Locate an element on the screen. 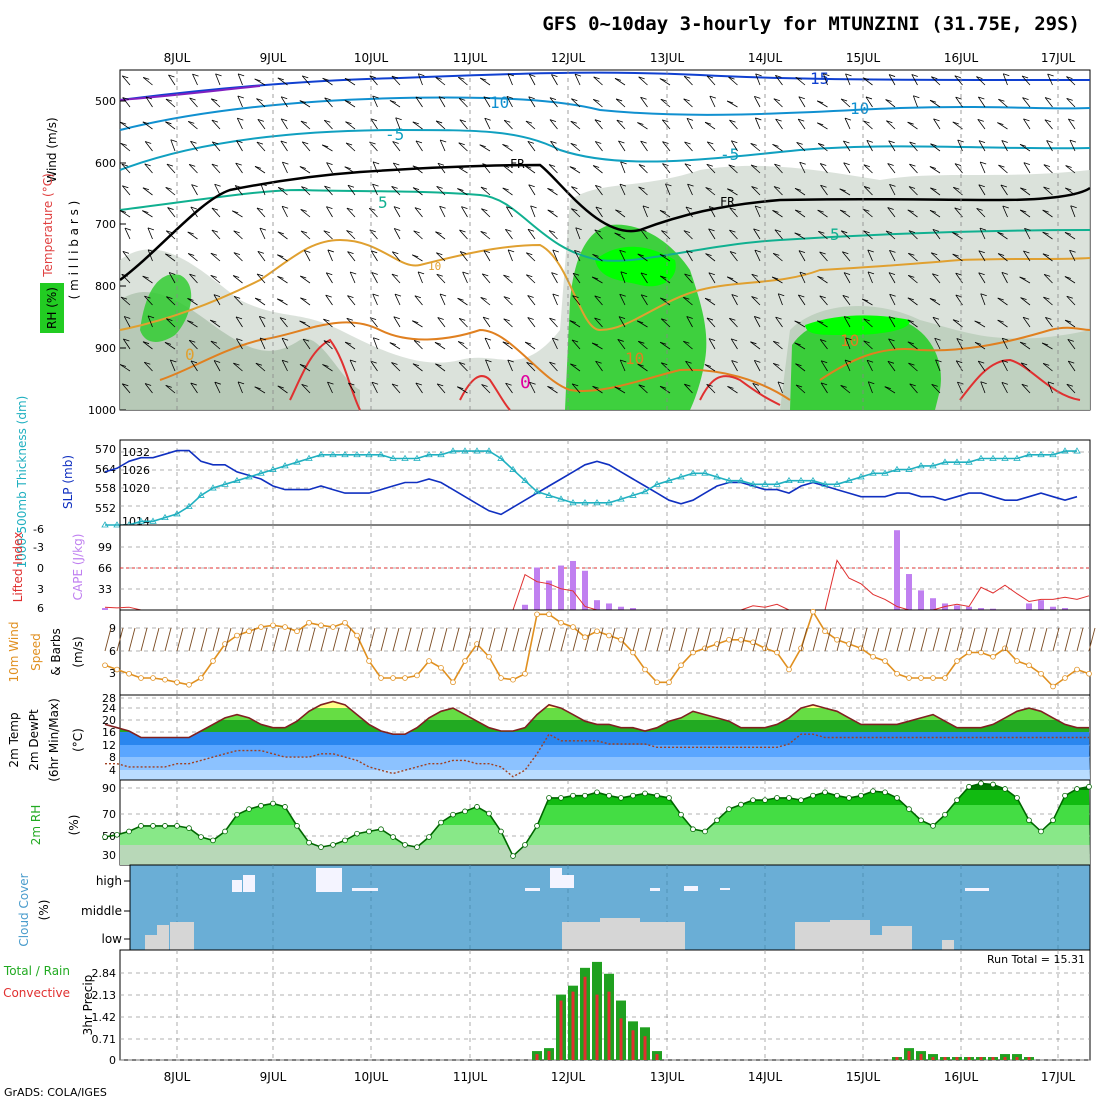  label-thickness: 1000-500mb Thickness (dm) is located at coordinates (22, 482).